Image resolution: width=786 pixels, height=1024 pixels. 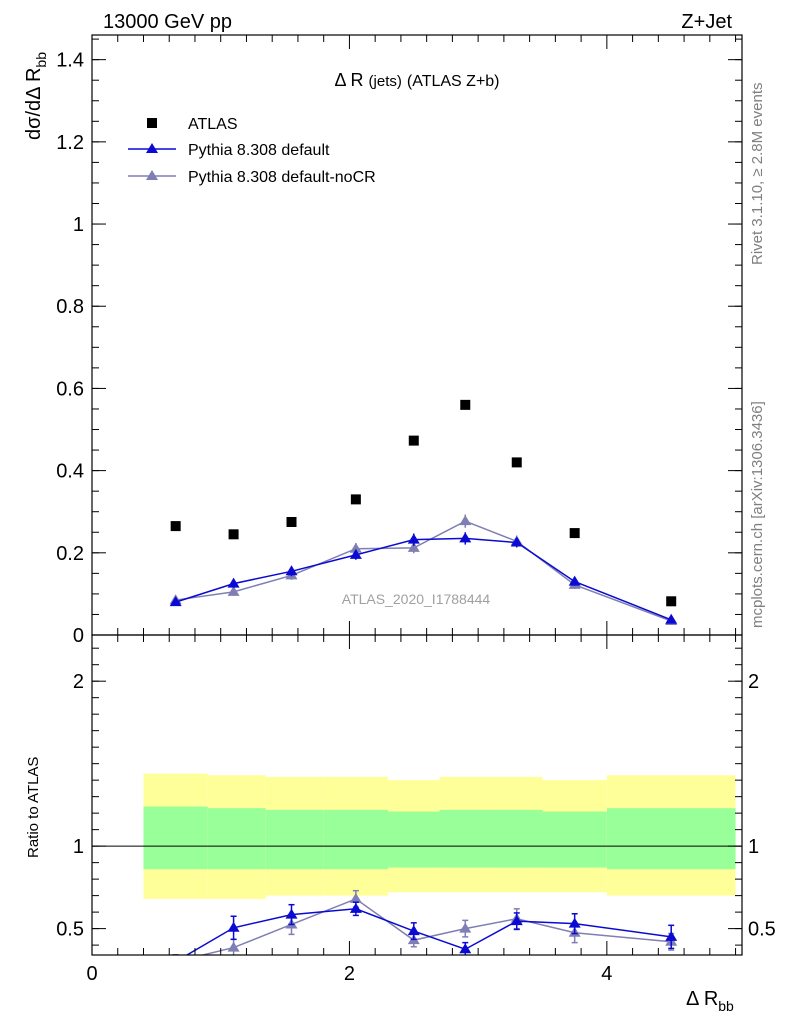 What do you see at coordinates (41, 60) in the screenshot?
I see `main-y-axis-label-sub: bb` at bounding box center [41, 60].